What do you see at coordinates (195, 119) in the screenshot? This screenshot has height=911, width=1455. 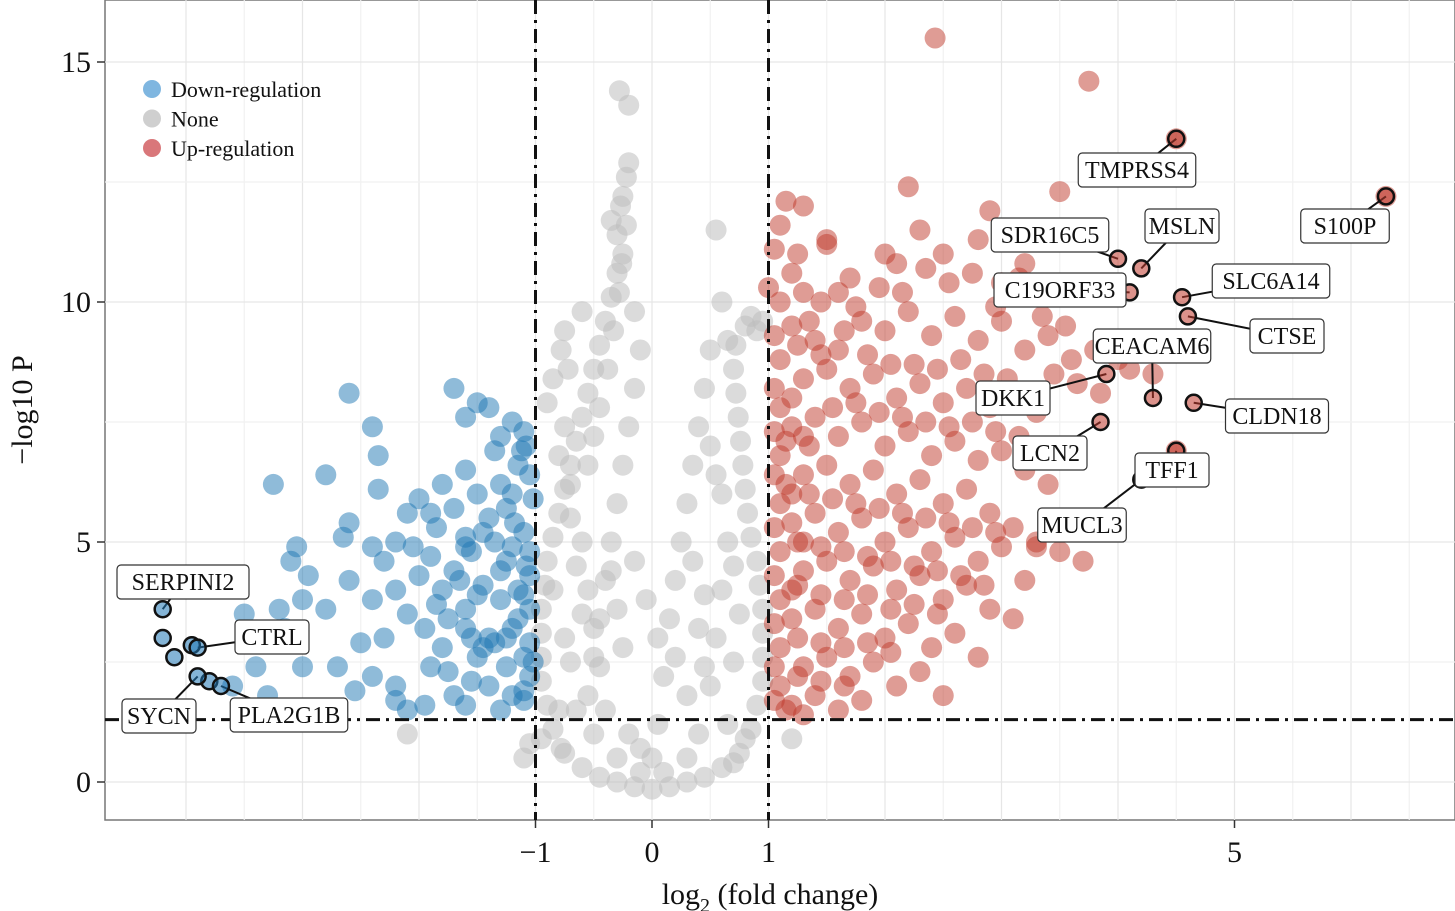 I see `legend-label: None` at bounding box center [195, 119].